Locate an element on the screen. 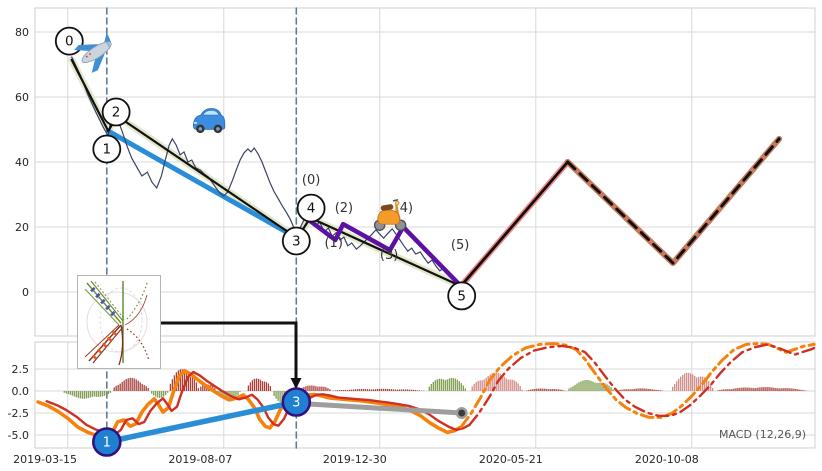  price-ytick-label: 60 is located at coordinates (22, 97).